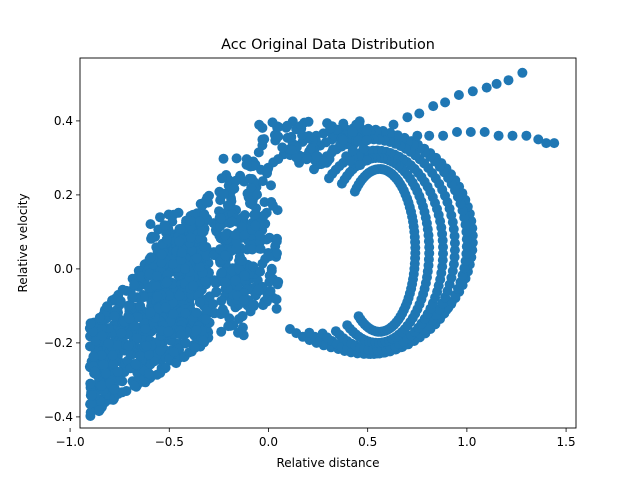  What do you see at coordinates (327, 463) in the screenshot?
I see `x-axis-label: Relative distance` at bounding box center [327, 463].